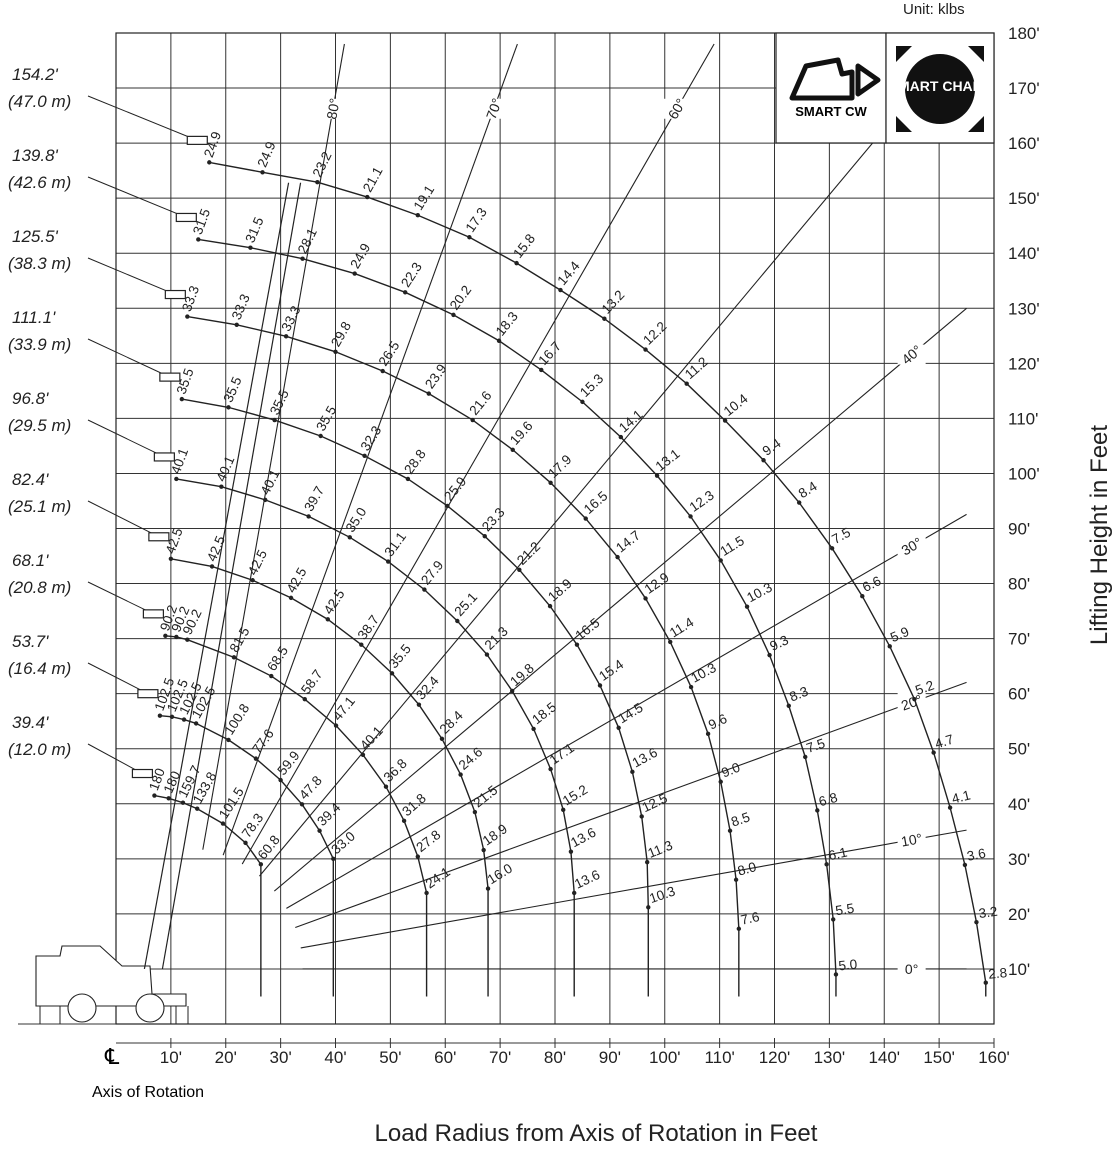 This screenshot has height=1153, width=1120. I want to click on x-tick-label: 10', so click(171, 1057).